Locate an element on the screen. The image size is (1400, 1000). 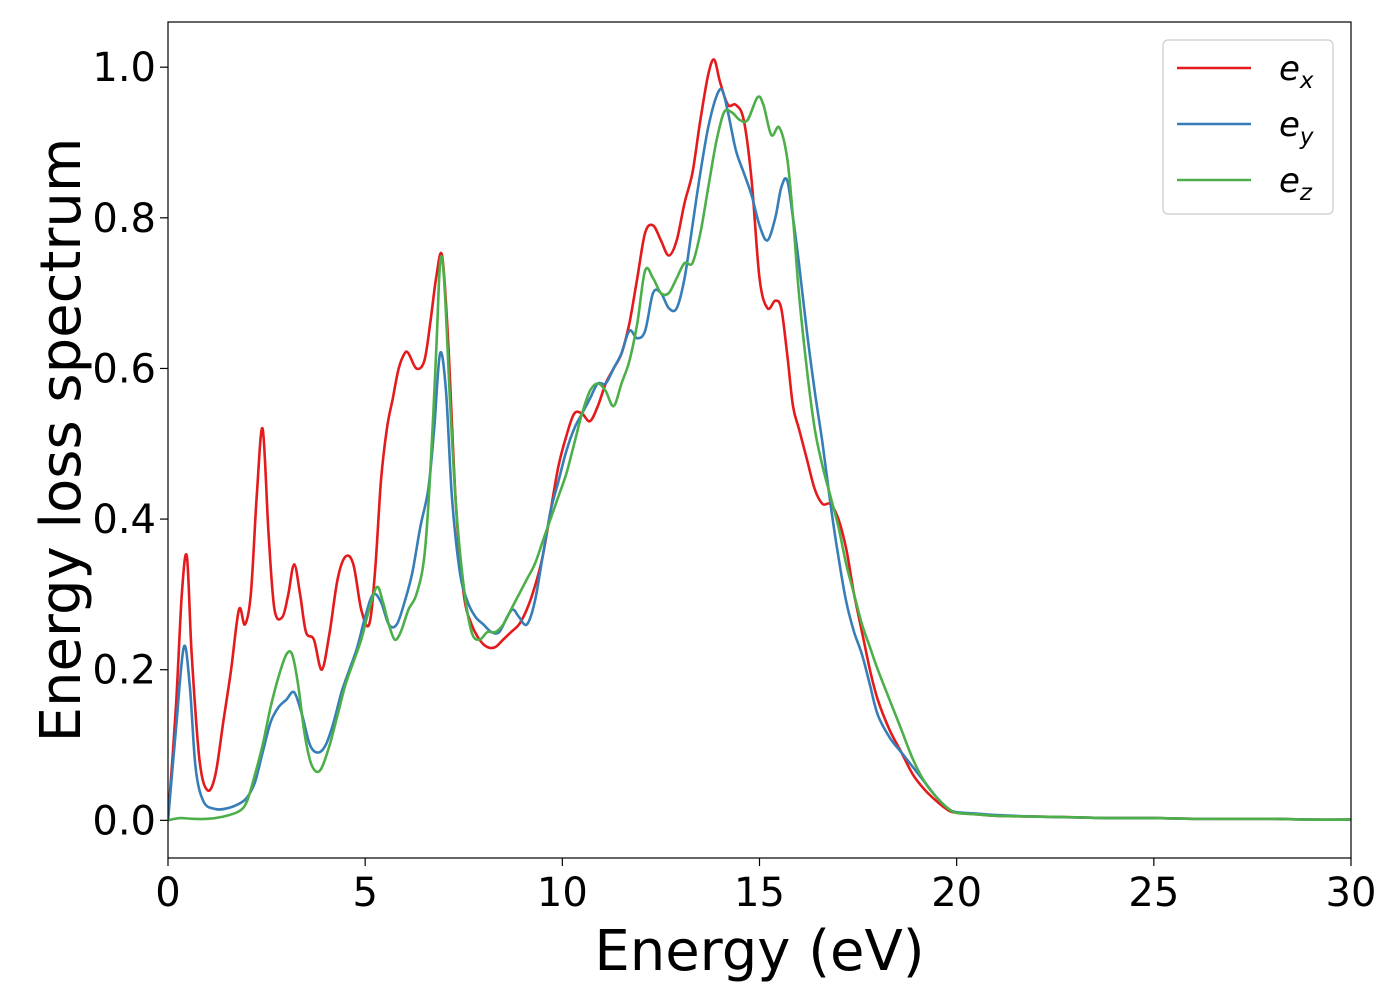
x-axis-title: Energy (eV) is located at coordinates (759, 951).